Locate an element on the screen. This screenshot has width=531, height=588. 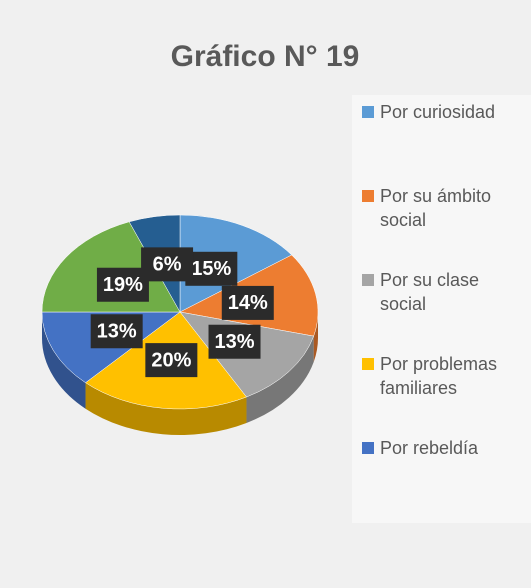
data-label: 6% is located at coordinates (167, 265).